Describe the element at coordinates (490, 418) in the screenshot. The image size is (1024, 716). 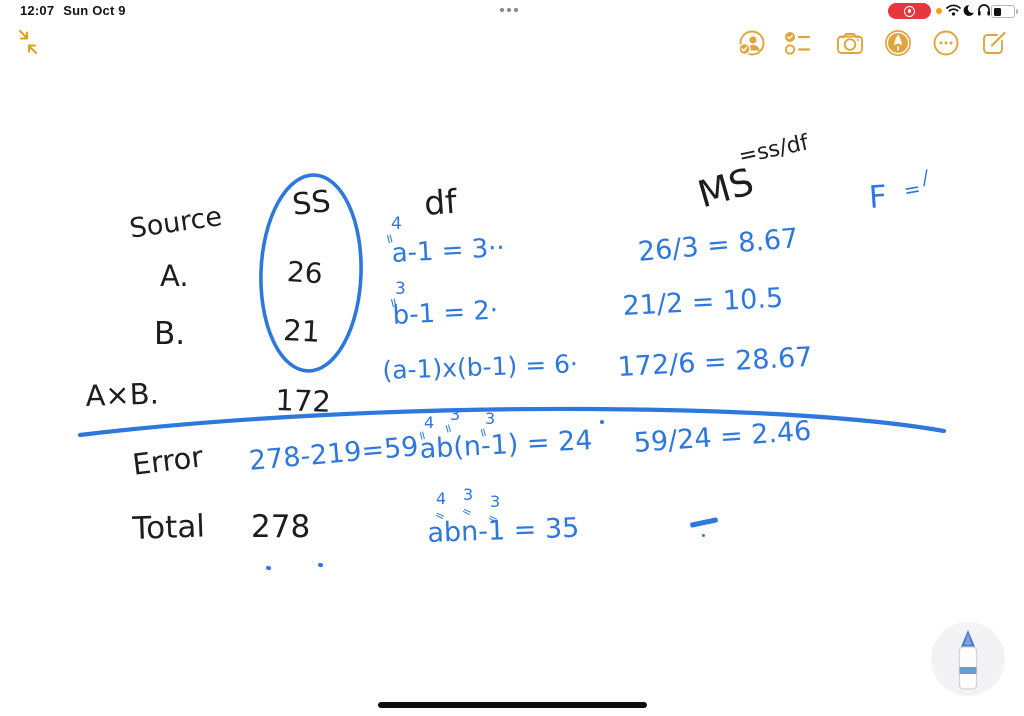
I see `row-error-df-sup-n: 3` at that location.